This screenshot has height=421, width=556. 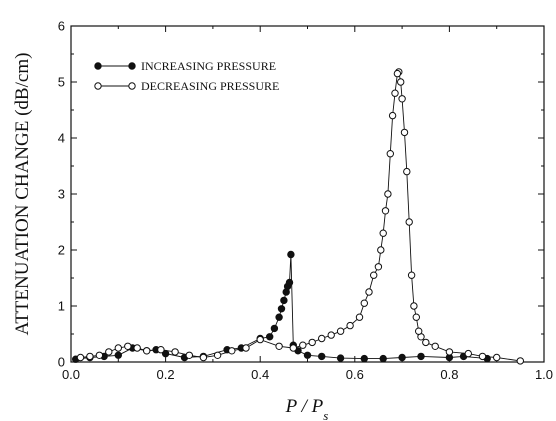 What do you see at coordinates (61, 250) in the screenshot?
I see `y-tick-label: 2` at bounding box center [61, 250].